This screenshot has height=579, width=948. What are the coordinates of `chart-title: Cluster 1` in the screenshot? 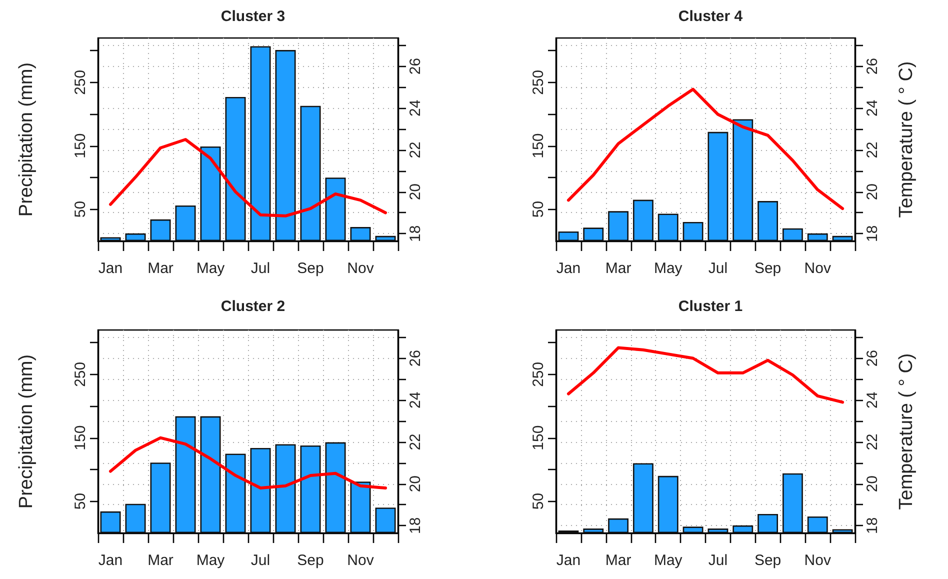 It's located at (710, 306).